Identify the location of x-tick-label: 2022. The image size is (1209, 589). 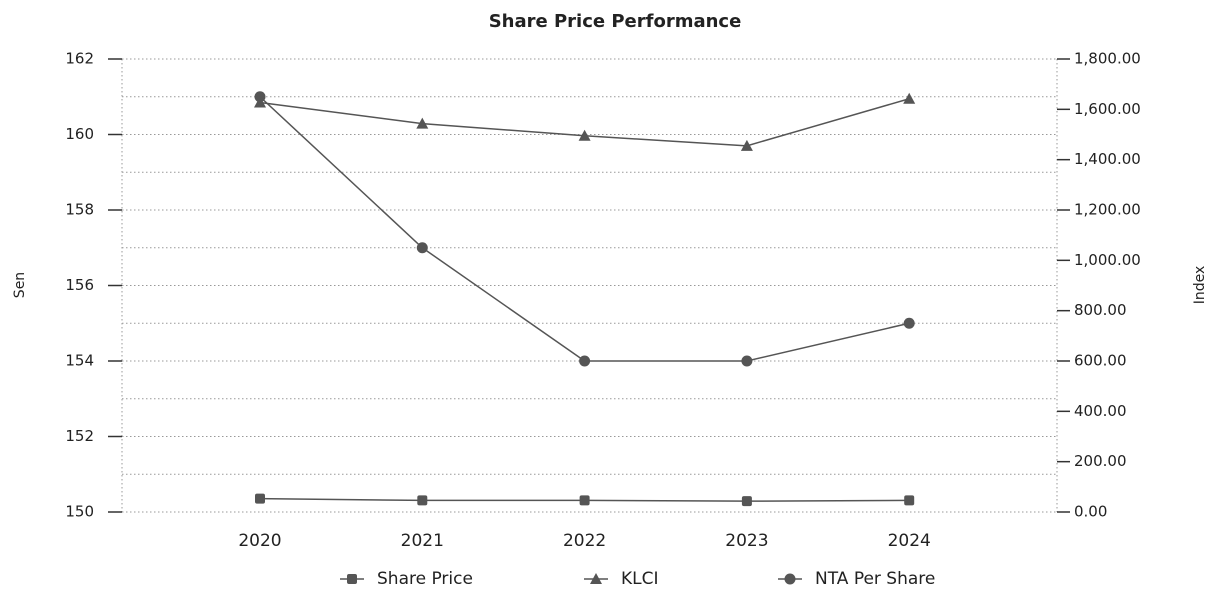
(584, 541).